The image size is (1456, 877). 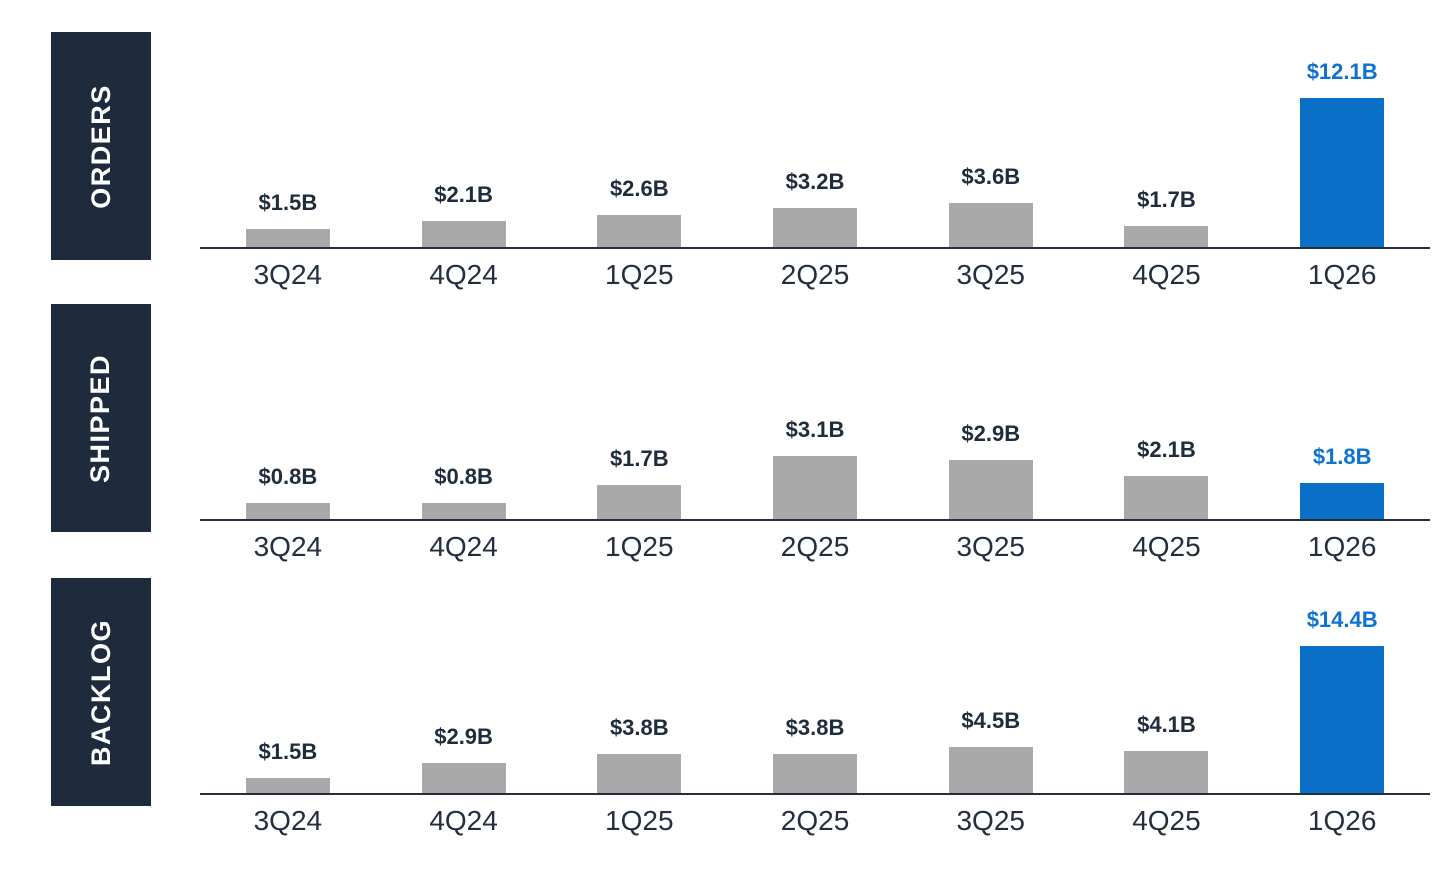 I want to click on section-label-box-orders: ORDERS, so click(x=101, y=146).